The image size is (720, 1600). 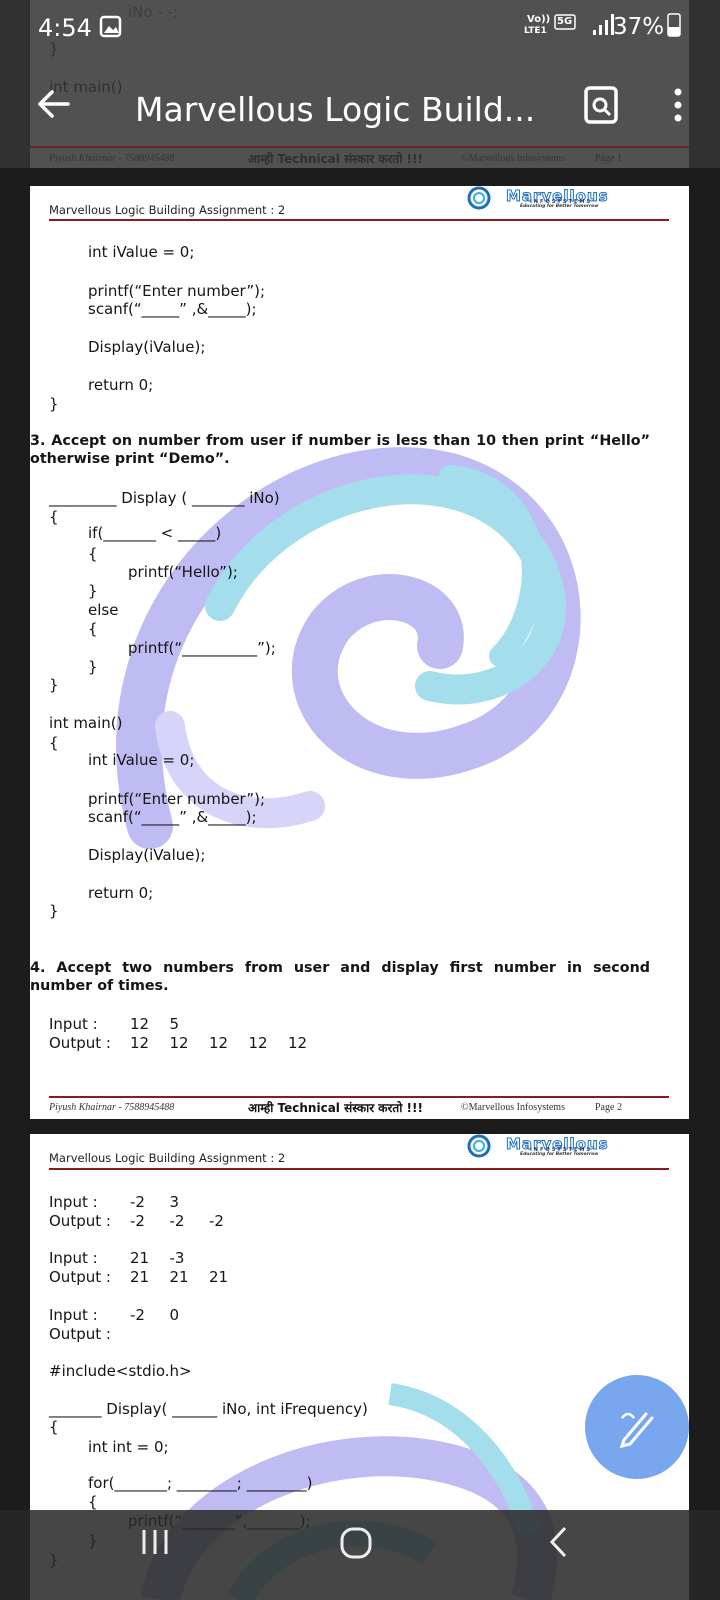 I want to click on code-line: int main(), so click(x=86, y=723).